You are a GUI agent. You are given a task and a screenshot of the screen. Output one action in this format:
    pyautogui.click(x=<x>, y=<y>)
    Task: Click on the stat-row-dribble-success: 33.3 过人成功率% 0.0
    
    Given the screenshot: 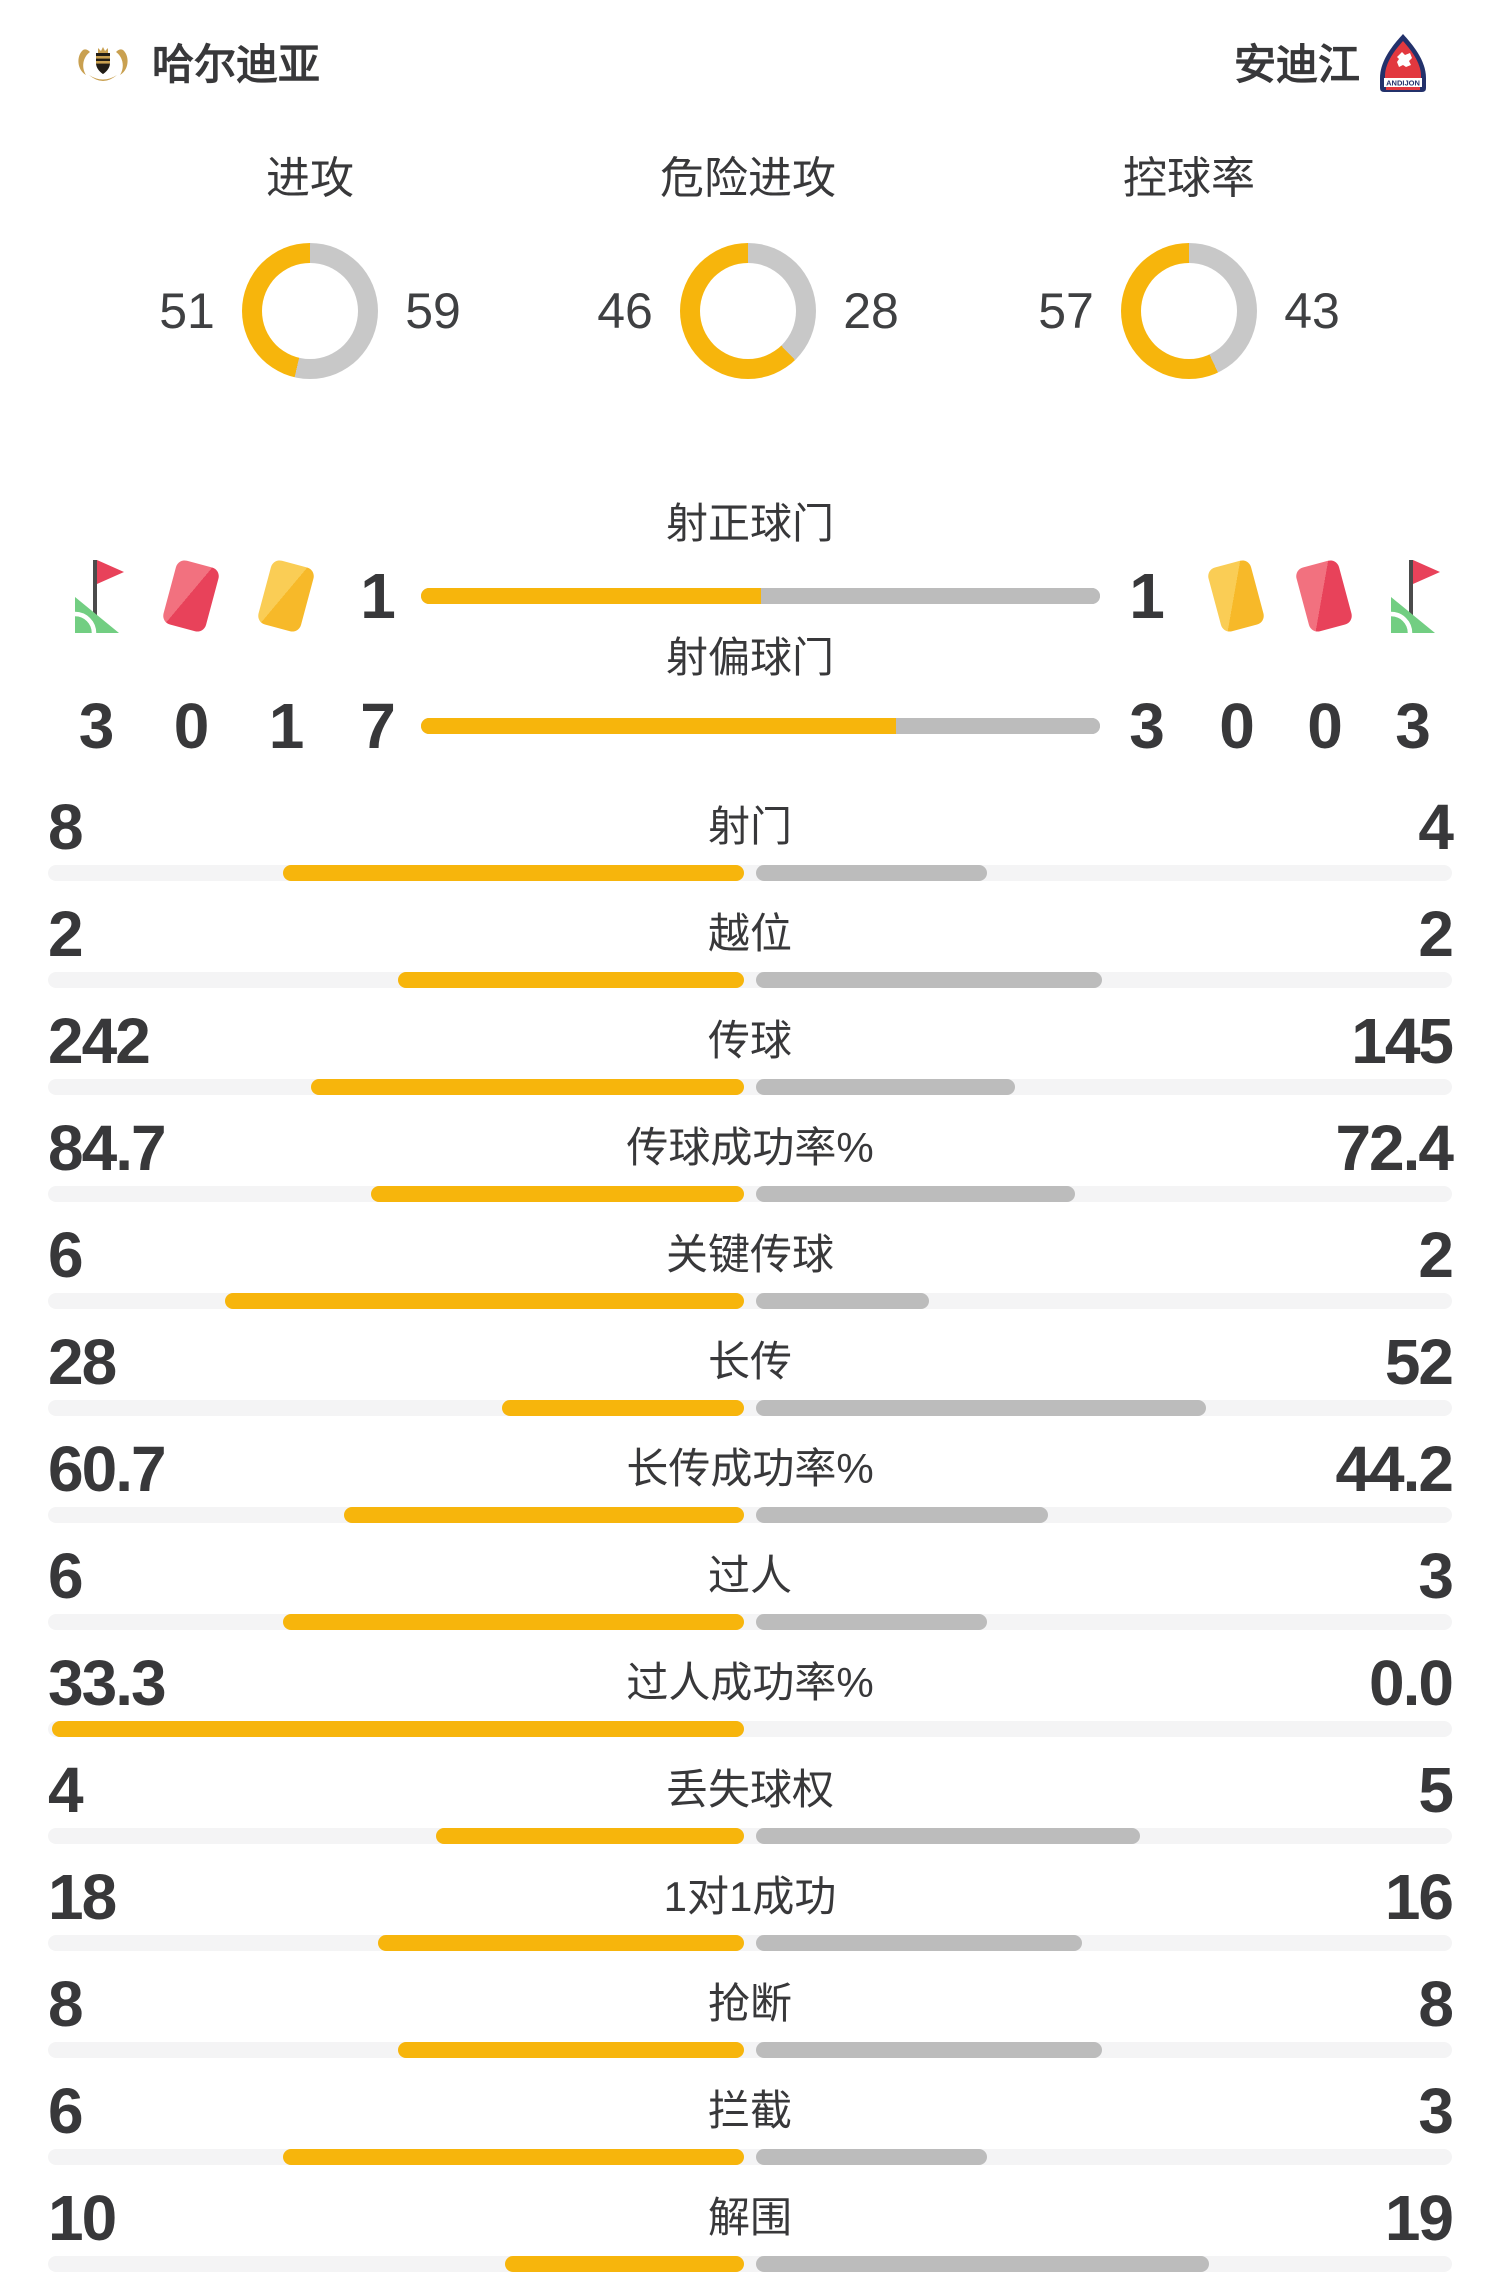 What is the action you would take?
    pyautogui.click(x=750, y=1690)
    